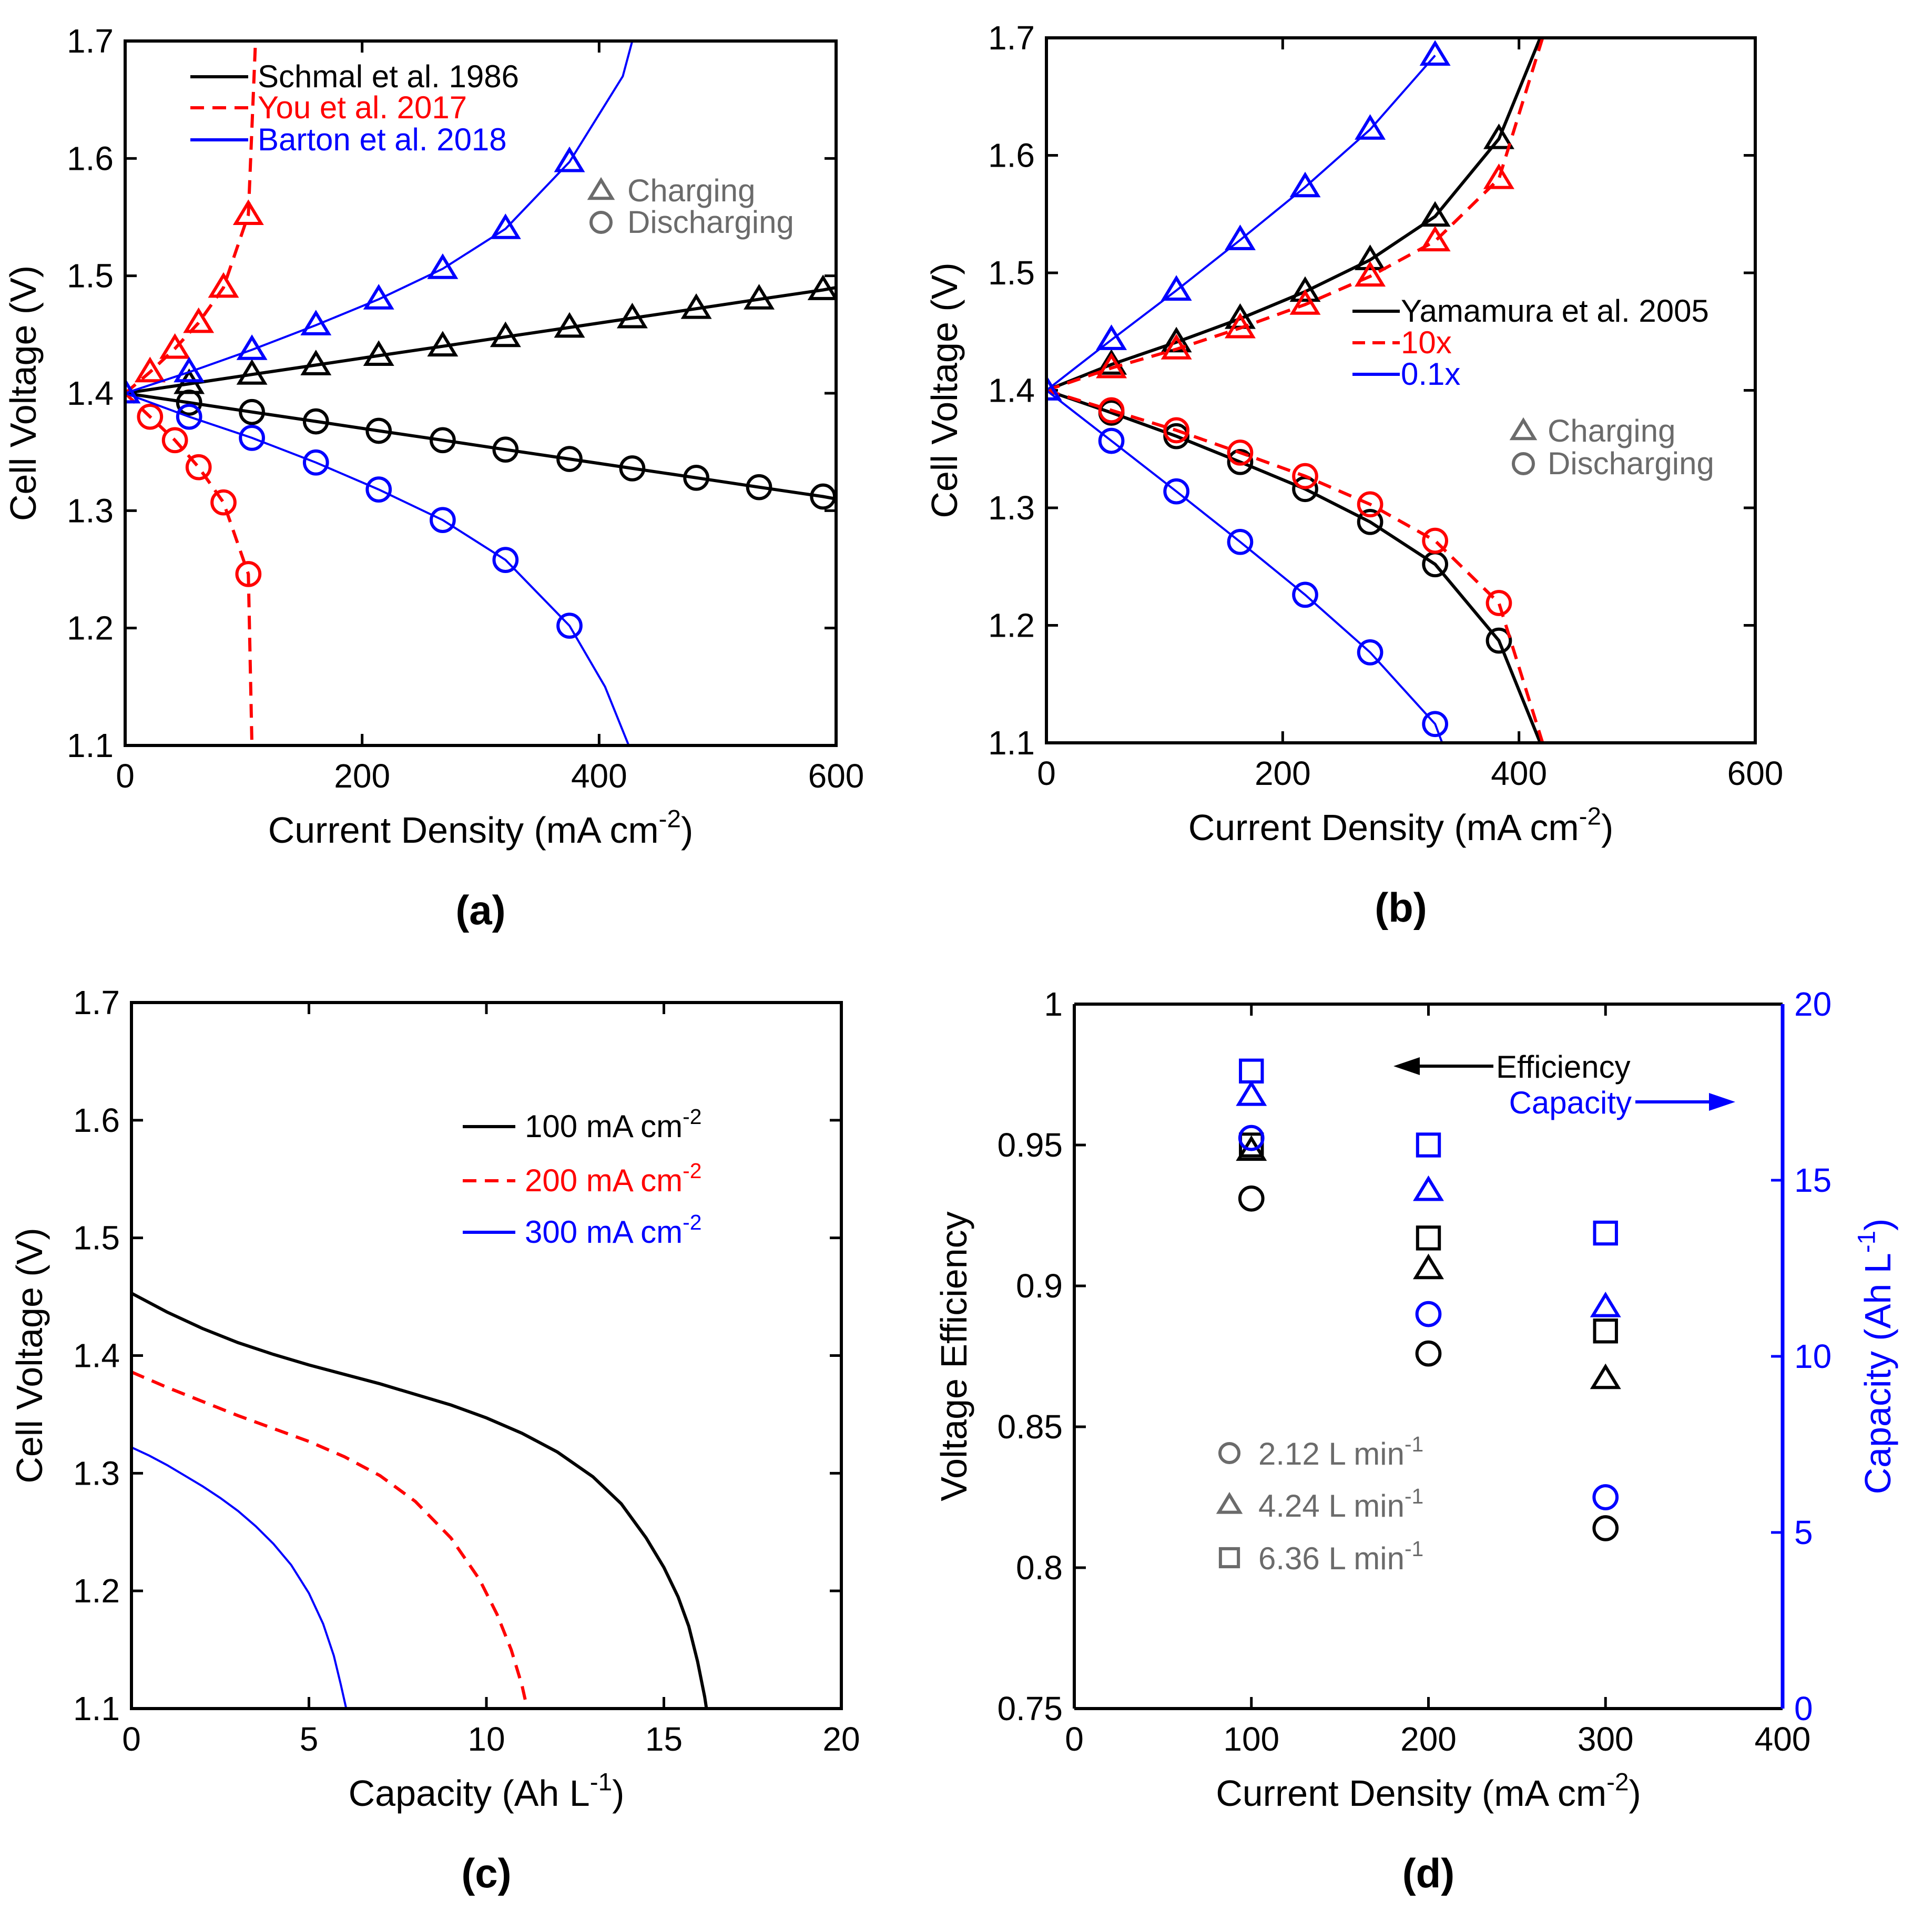 This screenshot has width=1923, height=1932. What do you see at coordinates (388, 76) in the screenshot?
I see `legend-label: Schmal et al. 1986` at bounding box center [388, 76].